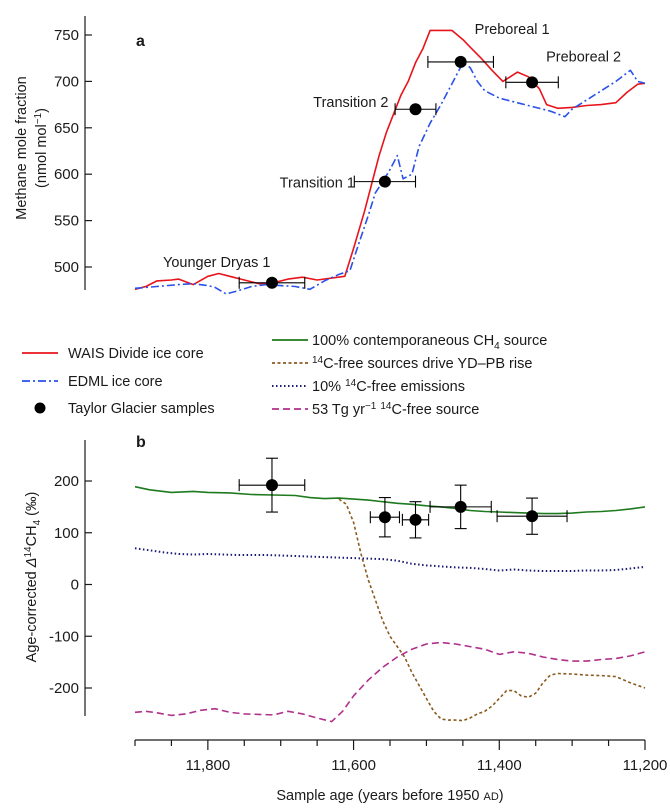 The image size is (670, 811). I want to click on panel-a-y-tick-label: 550, so click(66, 221).